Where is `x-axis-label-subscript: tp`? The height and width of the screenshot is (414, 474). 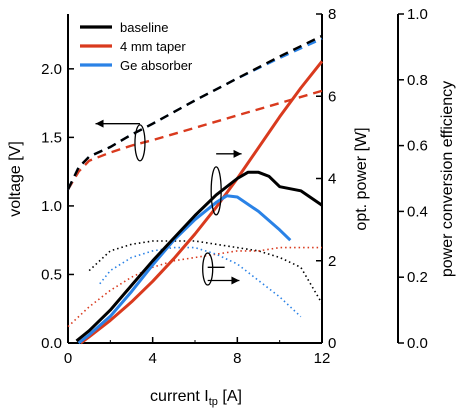
x-axis-label-subscript: tp is located at coordinates (213, 402).